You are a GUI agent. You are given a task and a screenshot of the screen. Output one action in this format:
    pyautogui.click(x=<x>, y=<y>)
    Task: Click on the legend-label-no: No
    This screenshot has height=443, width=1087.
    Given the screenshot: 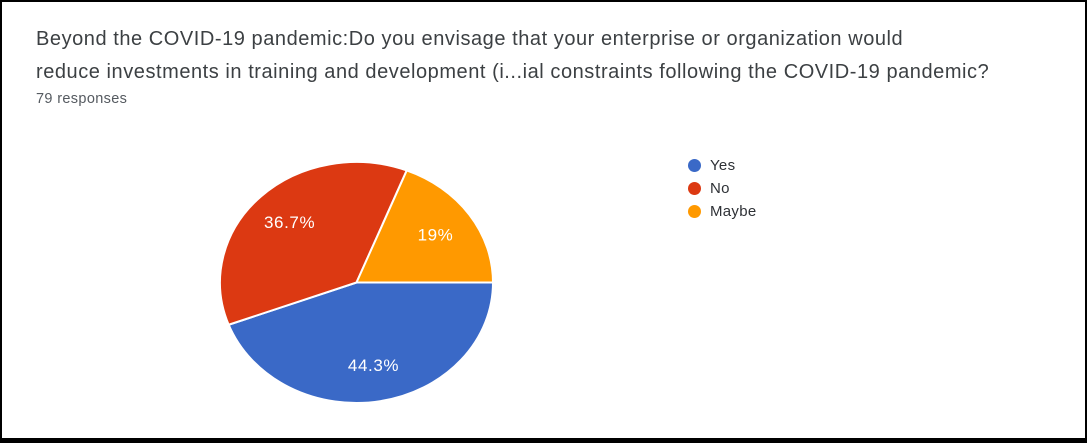 What is the action you would take?
    pyautogui.click(x=720, y=188)
    